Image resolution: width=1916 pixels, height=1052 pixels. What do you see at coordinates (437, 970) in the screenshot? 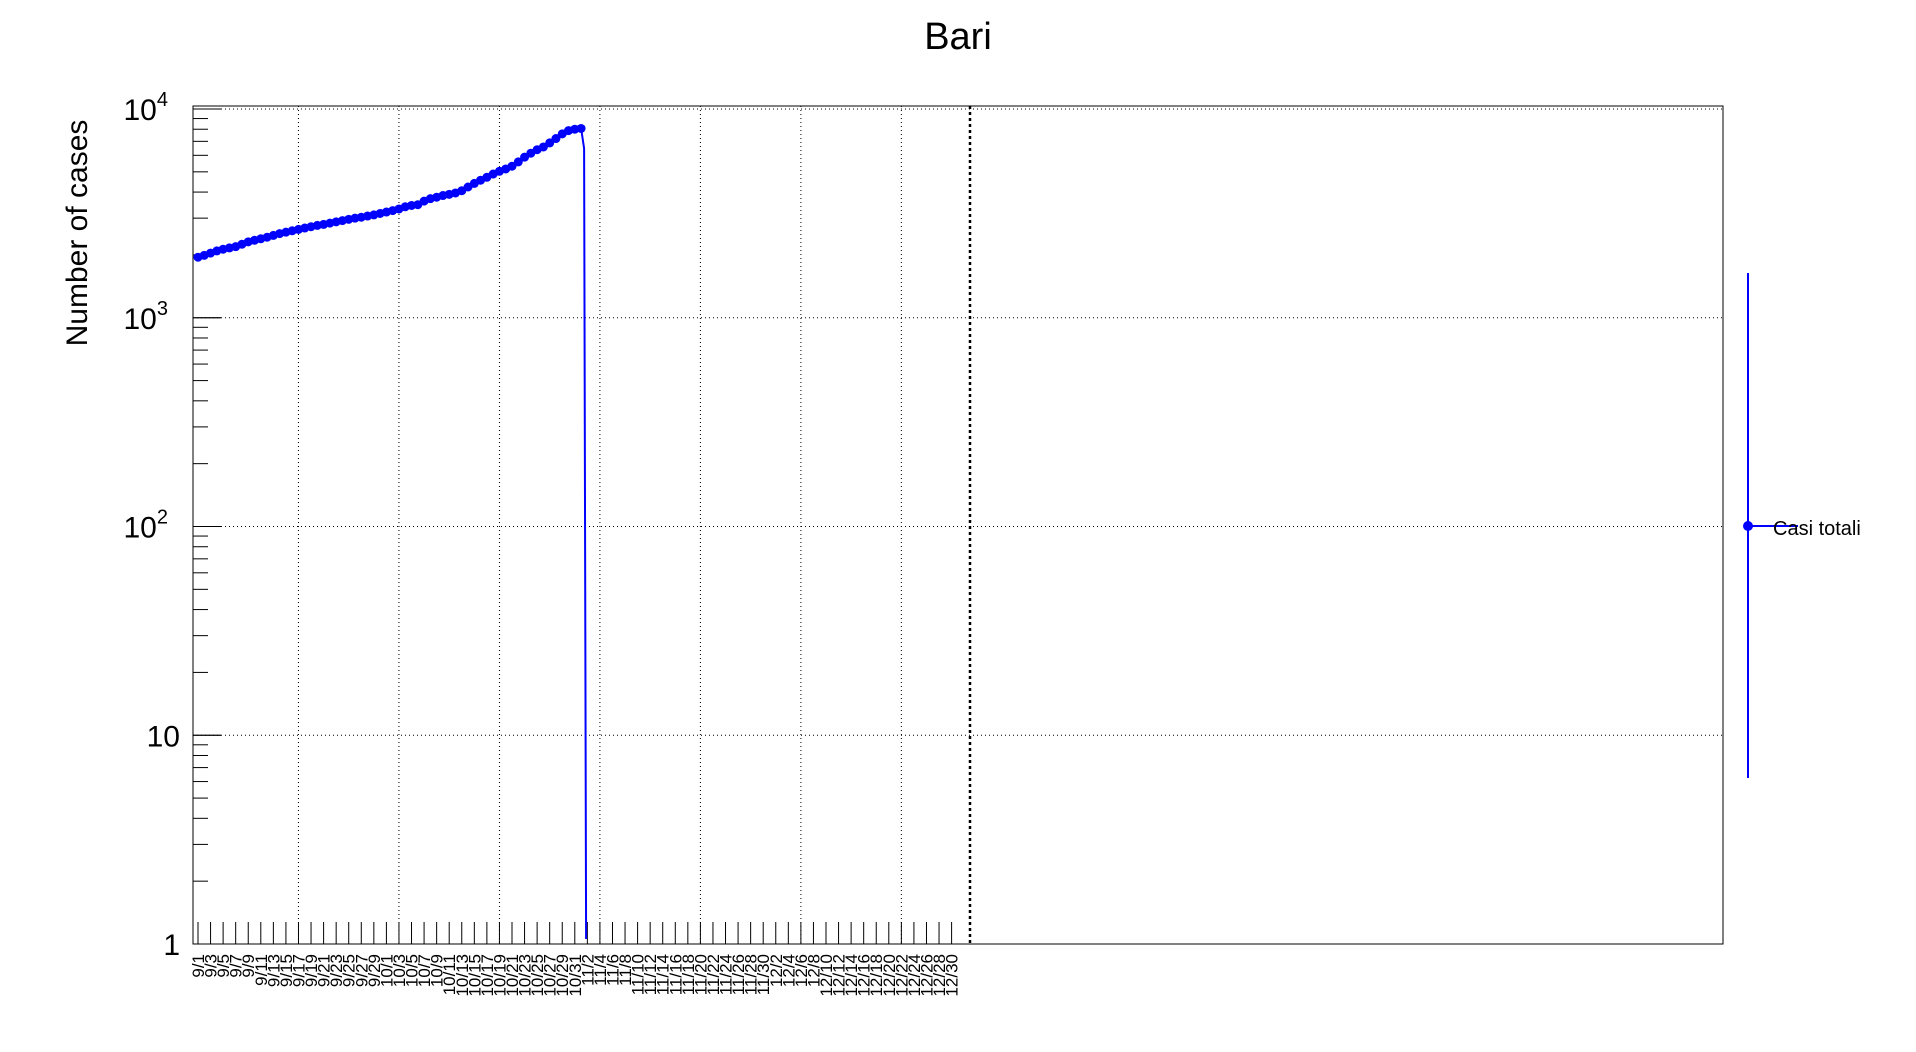
I see `x-tick-label: 10/9` at bounding box center [437, 970].